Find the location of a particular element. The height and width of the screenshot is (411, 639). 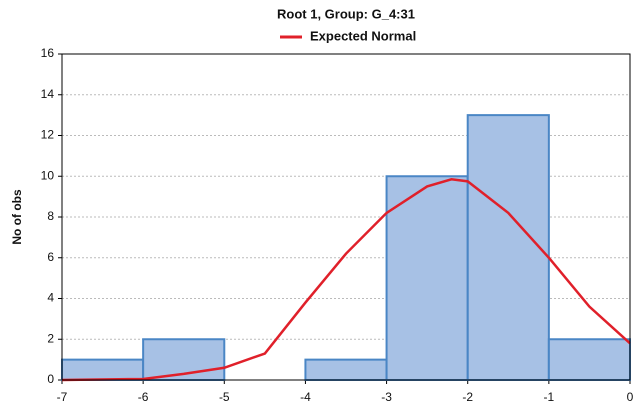

x-tick-label: -4 is located at coordinates (305, 397).